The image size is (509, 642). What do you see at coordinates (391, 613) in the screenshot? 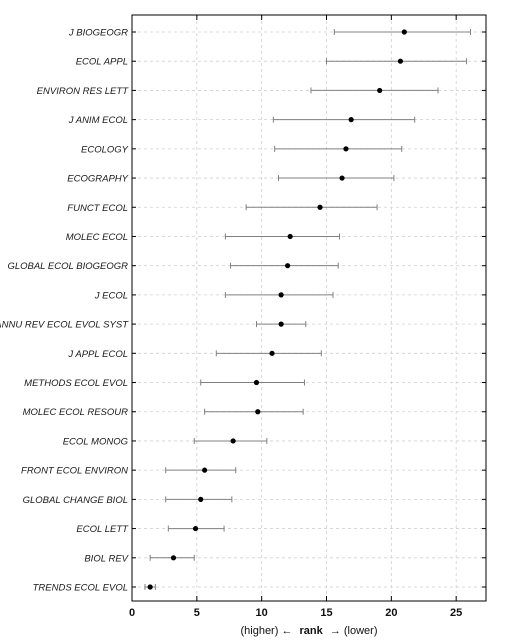
I see `x-tick-label: 20` at bounding box center [391, 613].